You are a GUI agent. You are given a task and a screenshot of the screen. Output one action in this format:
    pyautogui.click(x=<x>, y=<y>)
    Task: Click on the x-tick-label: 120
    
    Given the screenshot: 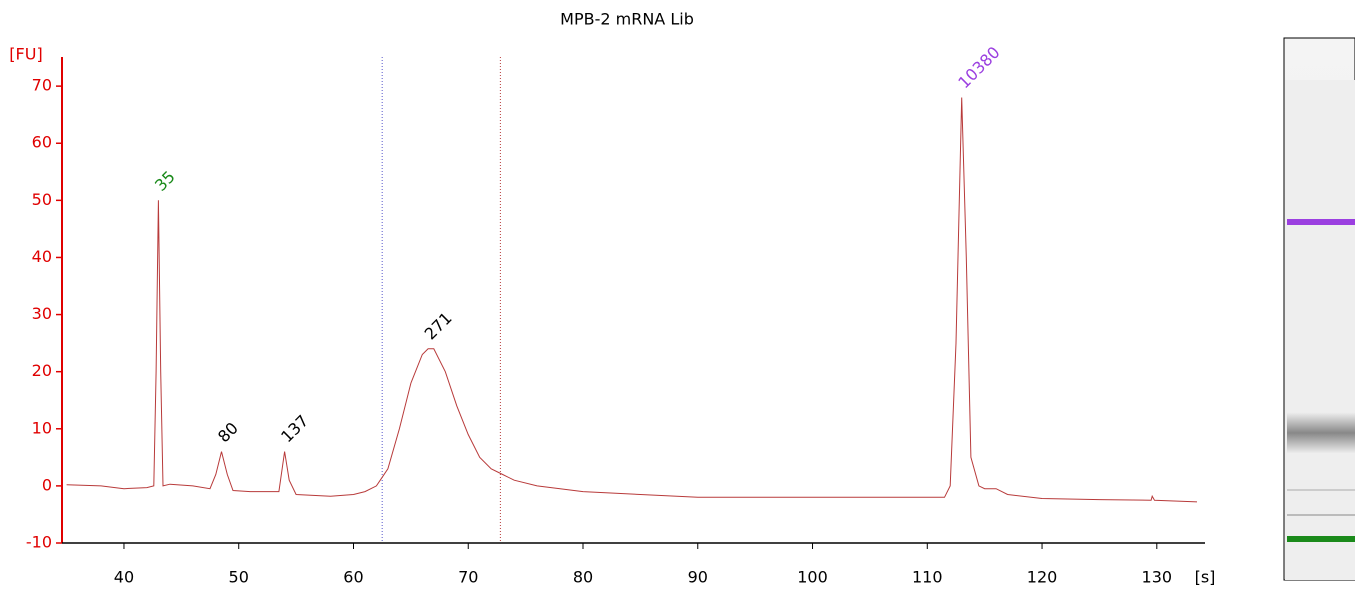 What is the action you would take?
    pyautogui.click(x=1042, y=577)
    